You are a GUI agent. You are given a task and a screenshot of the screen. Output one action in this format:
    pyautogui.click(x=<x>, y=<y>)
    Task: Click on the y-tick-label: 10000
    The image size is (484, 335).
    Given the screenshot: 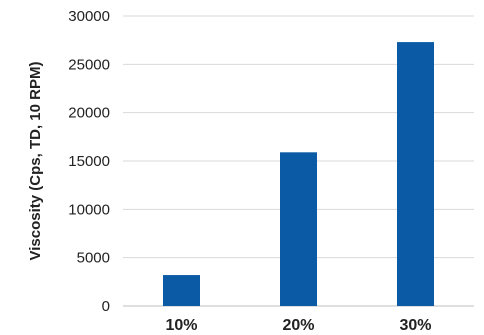 What is the action you would take?
    pyautogui.click(x=89, y=209)
    